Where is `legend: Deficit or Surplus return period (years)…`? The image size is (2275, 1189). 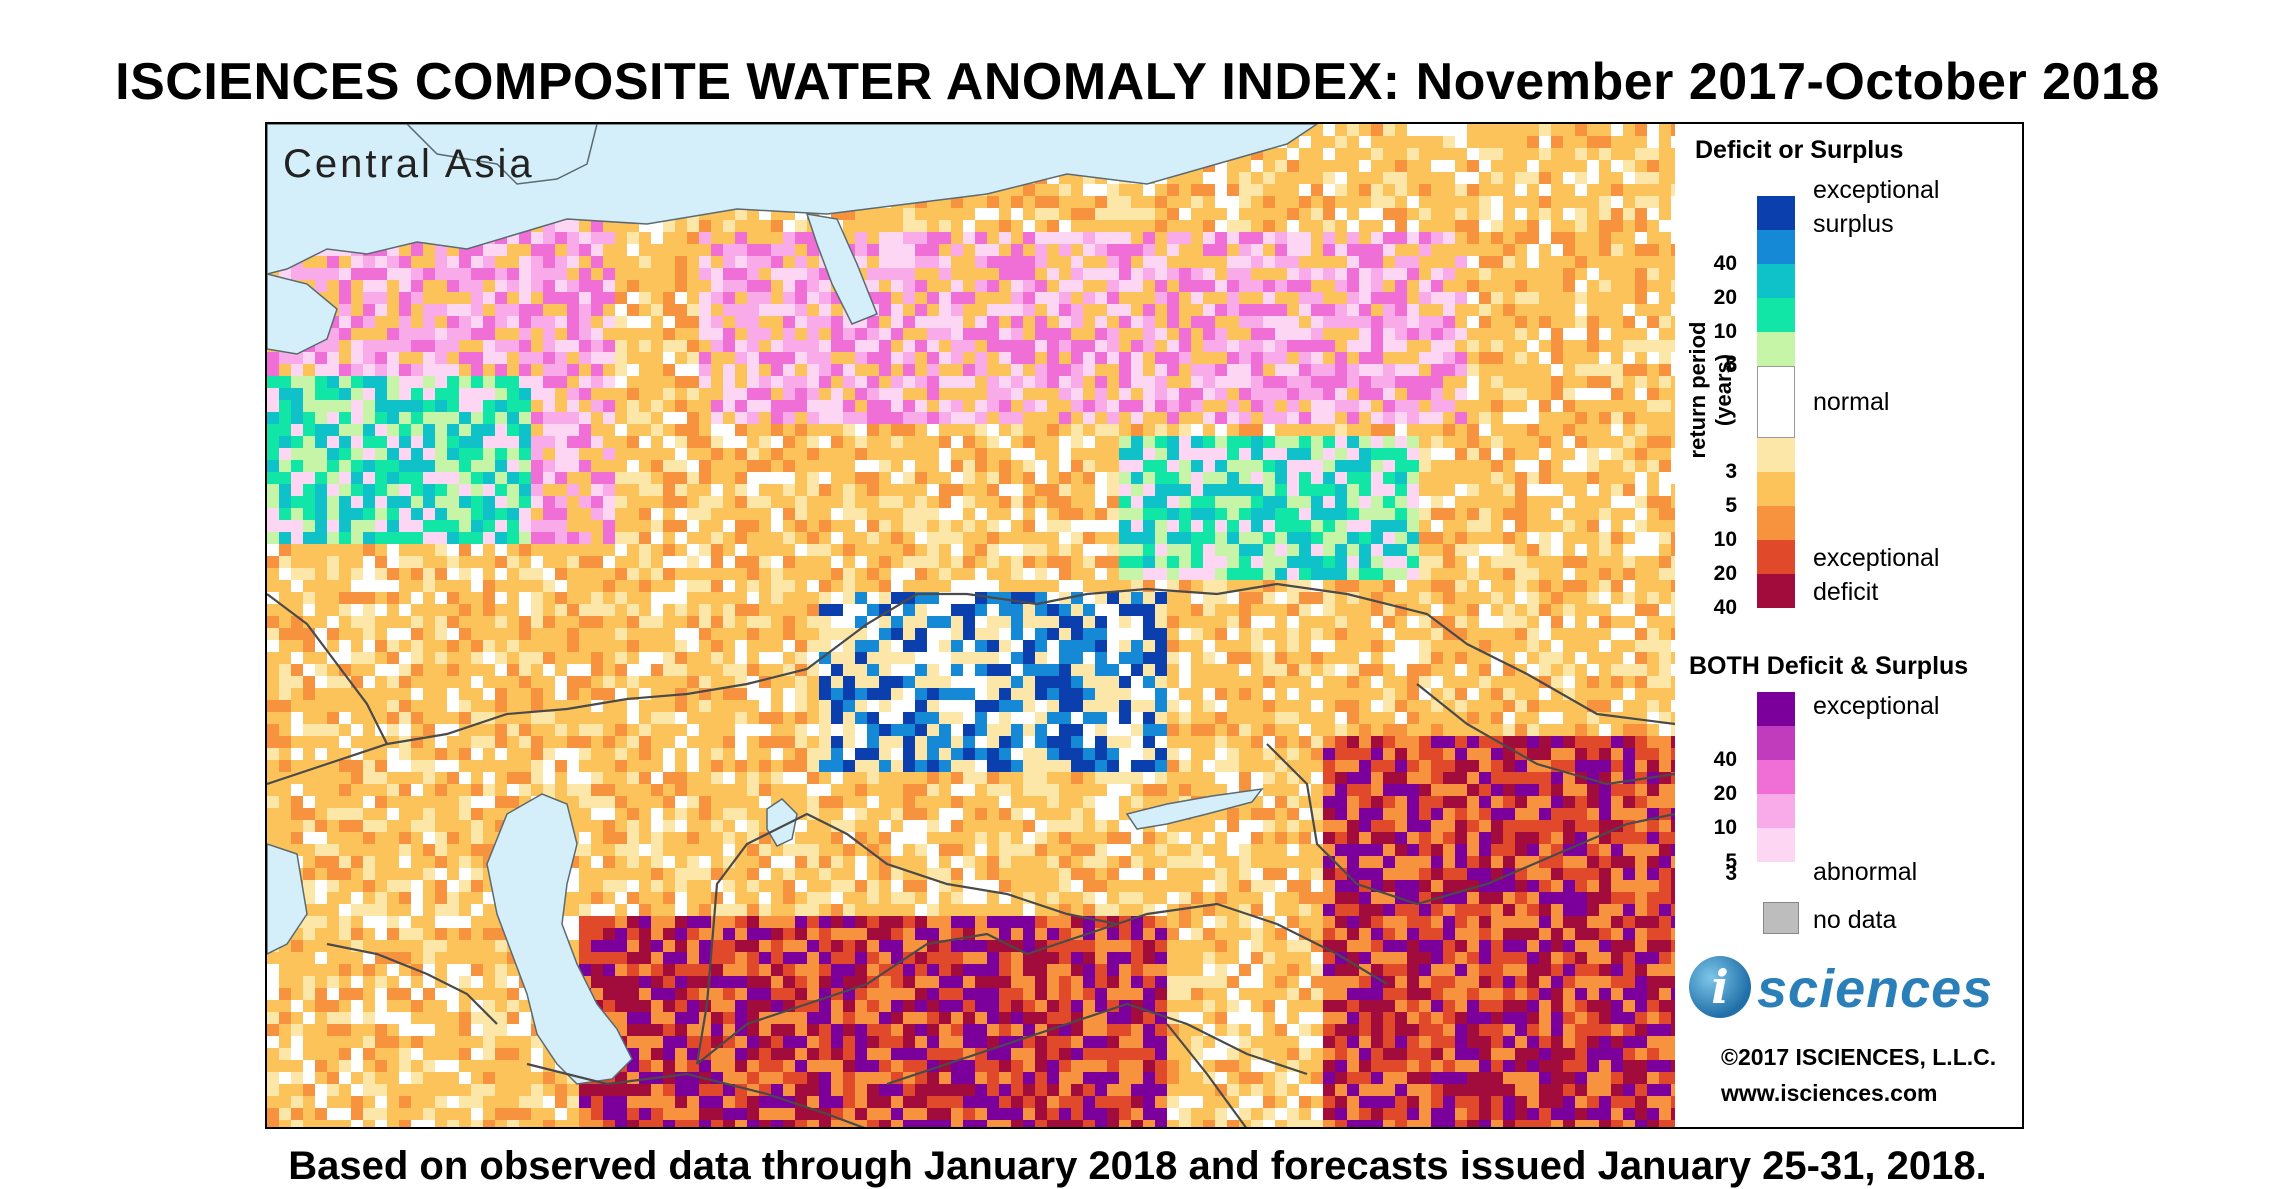 legend: Deficit or Surplus return period (years)… is located at coordinates (1848, 625).